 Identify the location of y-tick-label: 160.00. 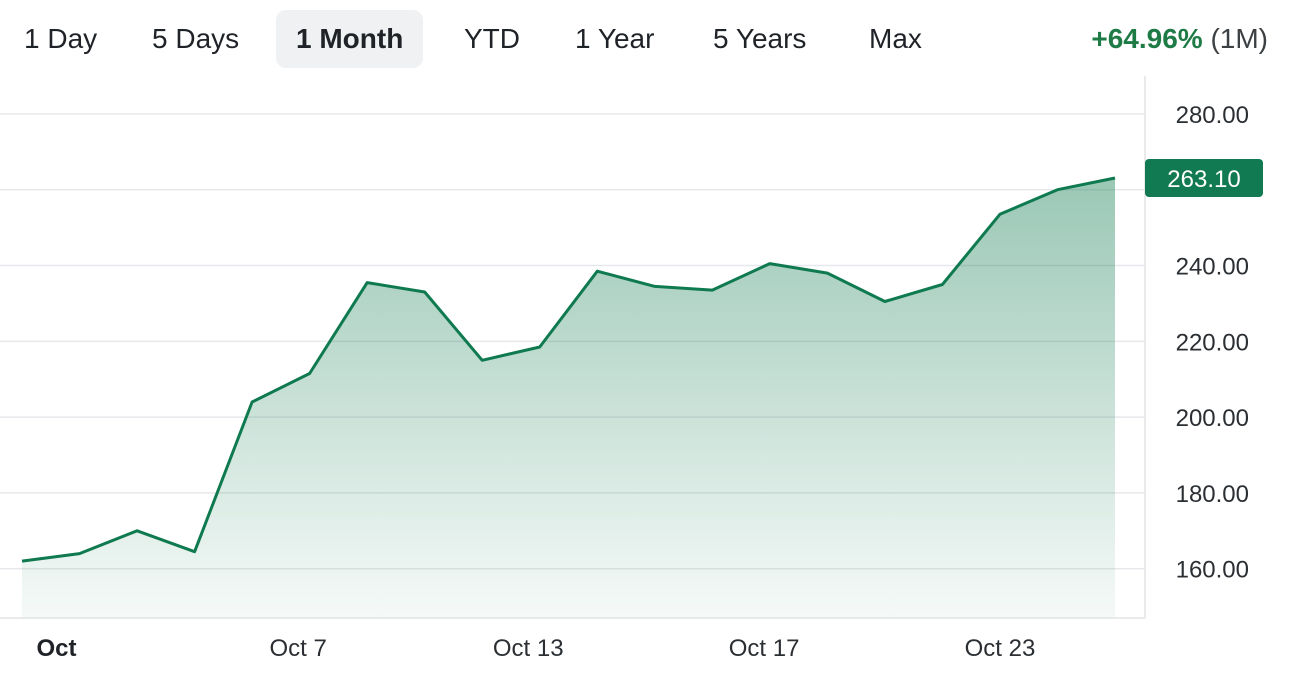
(1212, 570).